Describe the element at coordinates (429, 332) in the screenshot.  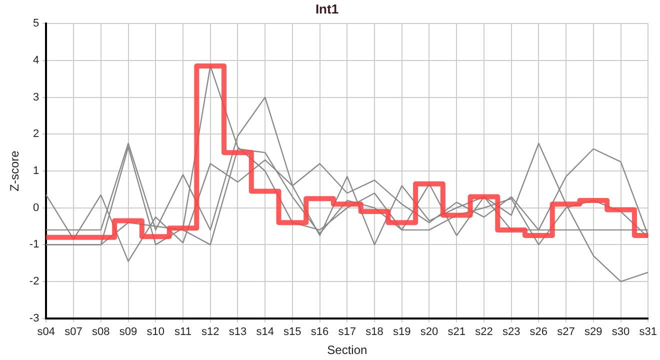
I see `x-tick-label: s20` at that location.